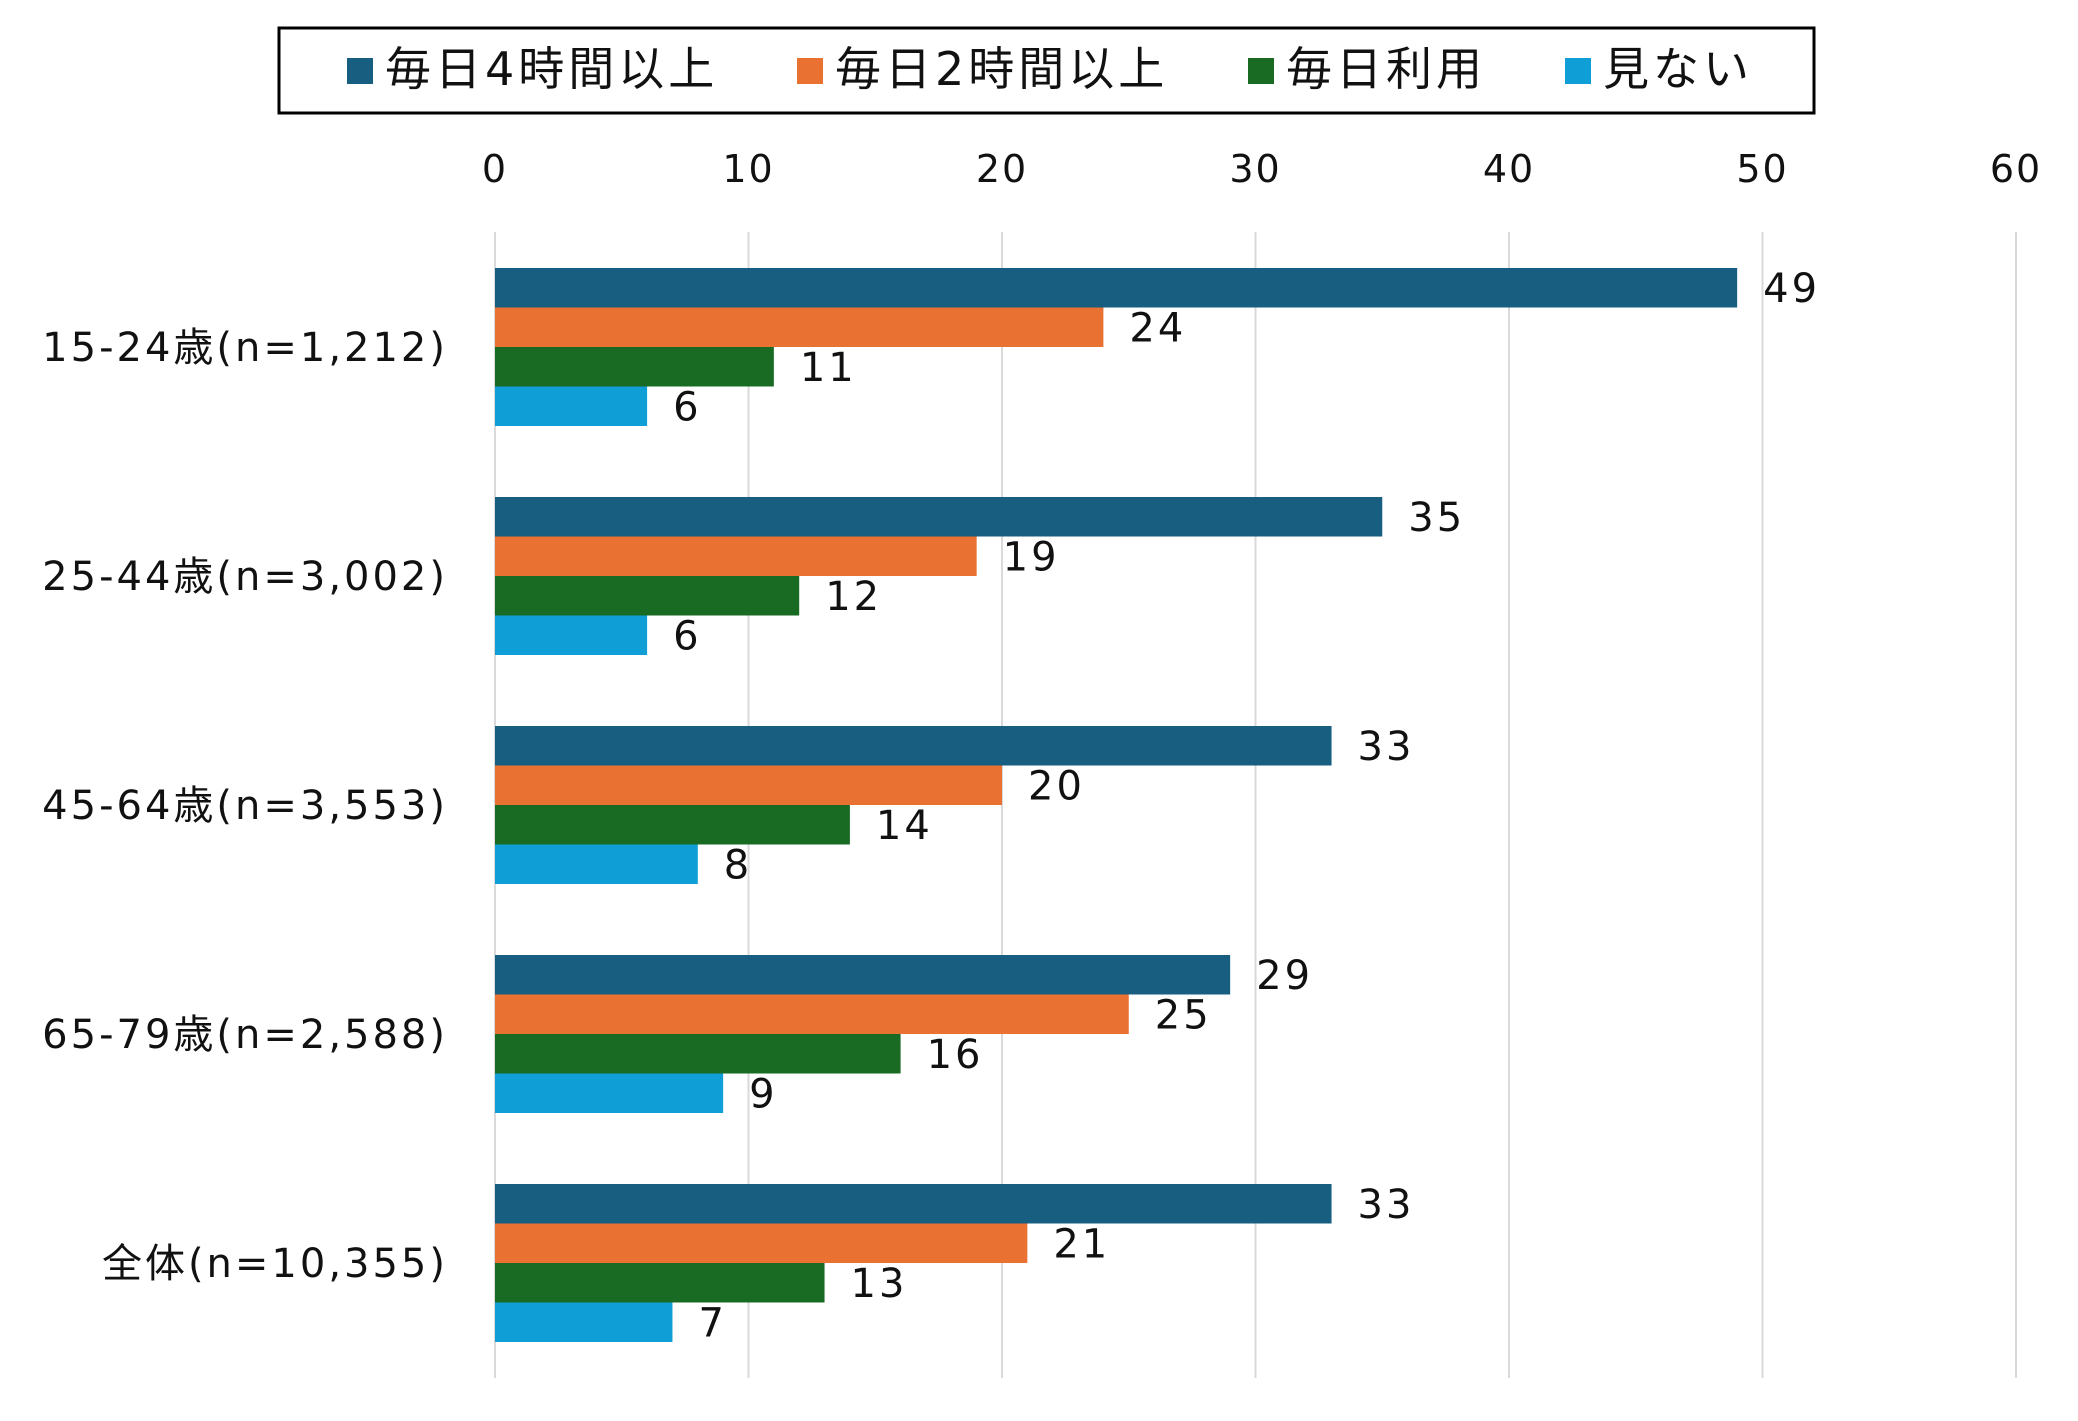 The height and width of the screenshot is (1421, 2078). What do you see at coordinates (712, 1323) in the screenshot?
I see `value-label-5-series-4: 7` at bounding box center [712, 1323].